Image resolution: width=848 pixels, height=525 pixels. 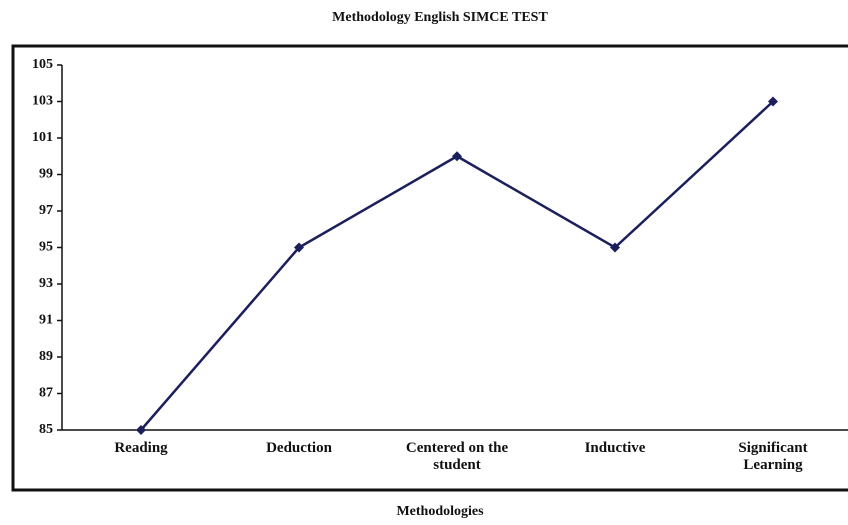 I want to click on y-tick-label: 99, so click(x=46, y=174).